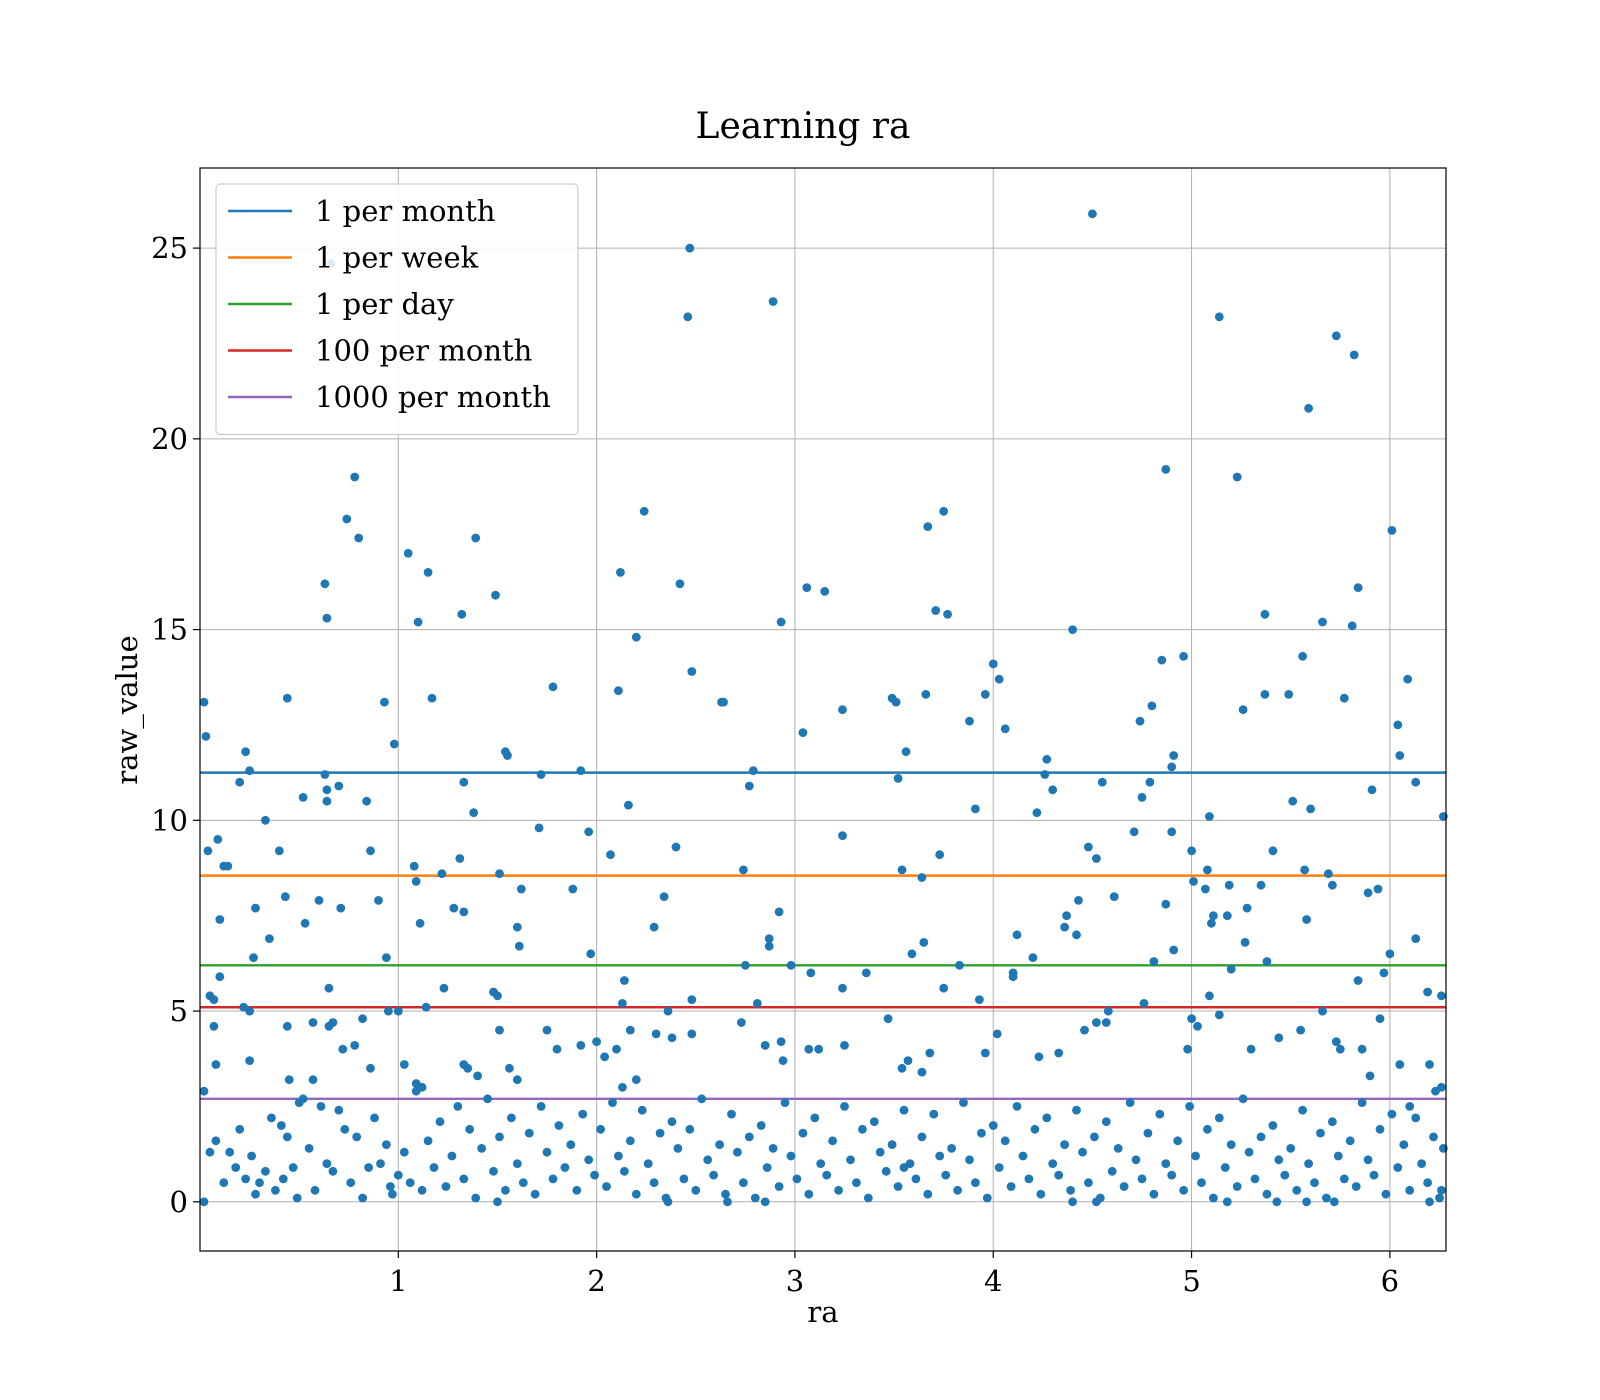 The height and width of the screenshot is (1400, 1600). I want to click on y-tick-label: 25, so click(169, 248).